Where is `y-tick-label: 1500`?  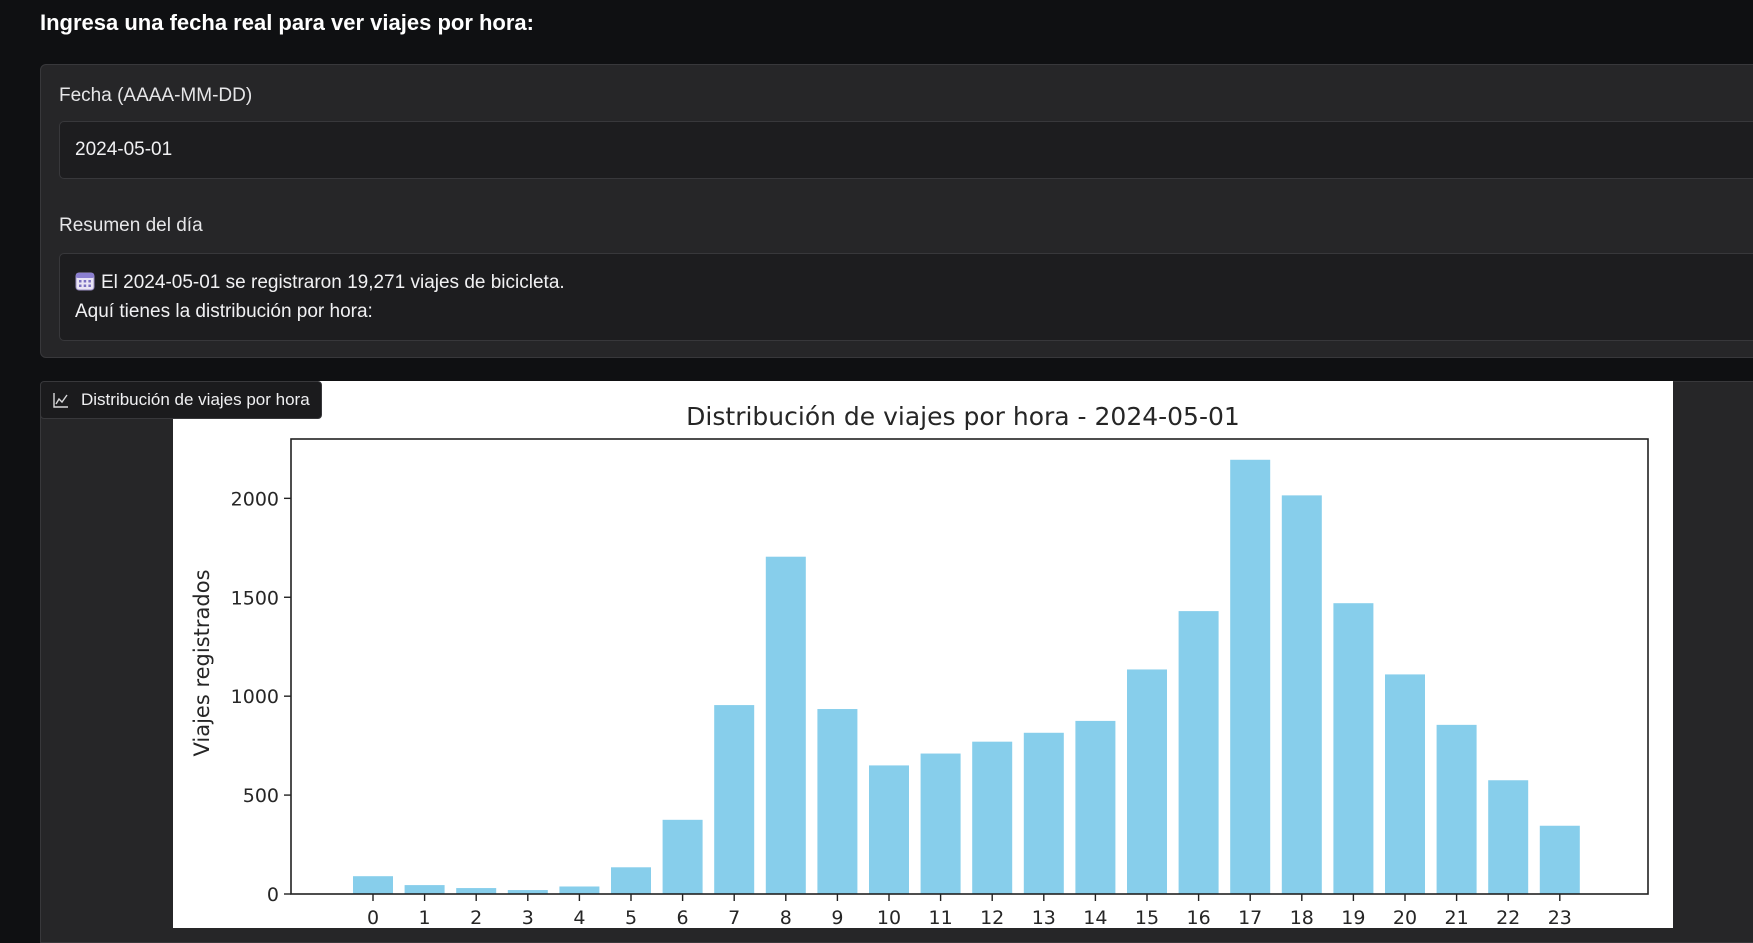
y-tick-label: 1500 is located at coordinates (255, 598).